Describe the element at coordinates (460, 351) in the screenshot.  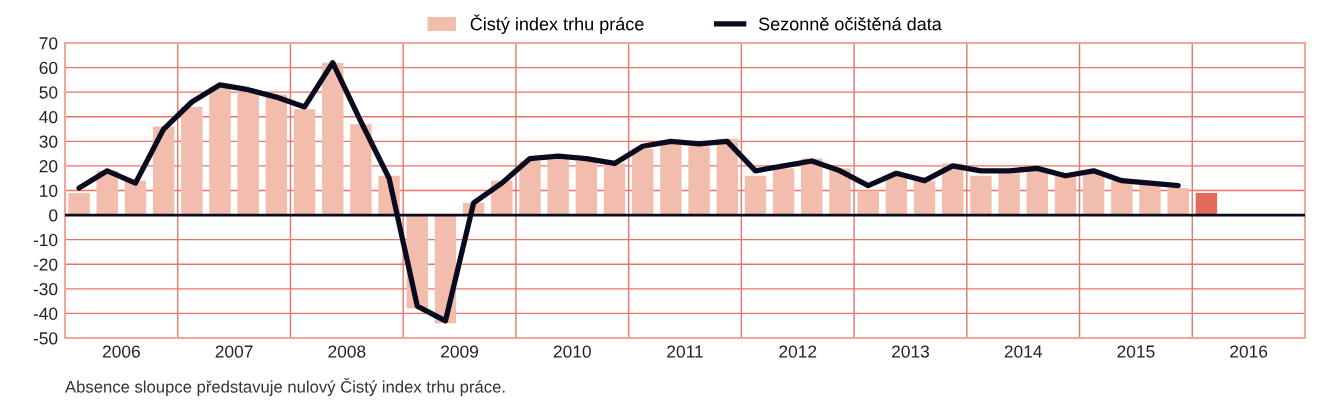
I see `x-tick-label: 2009` at that location.